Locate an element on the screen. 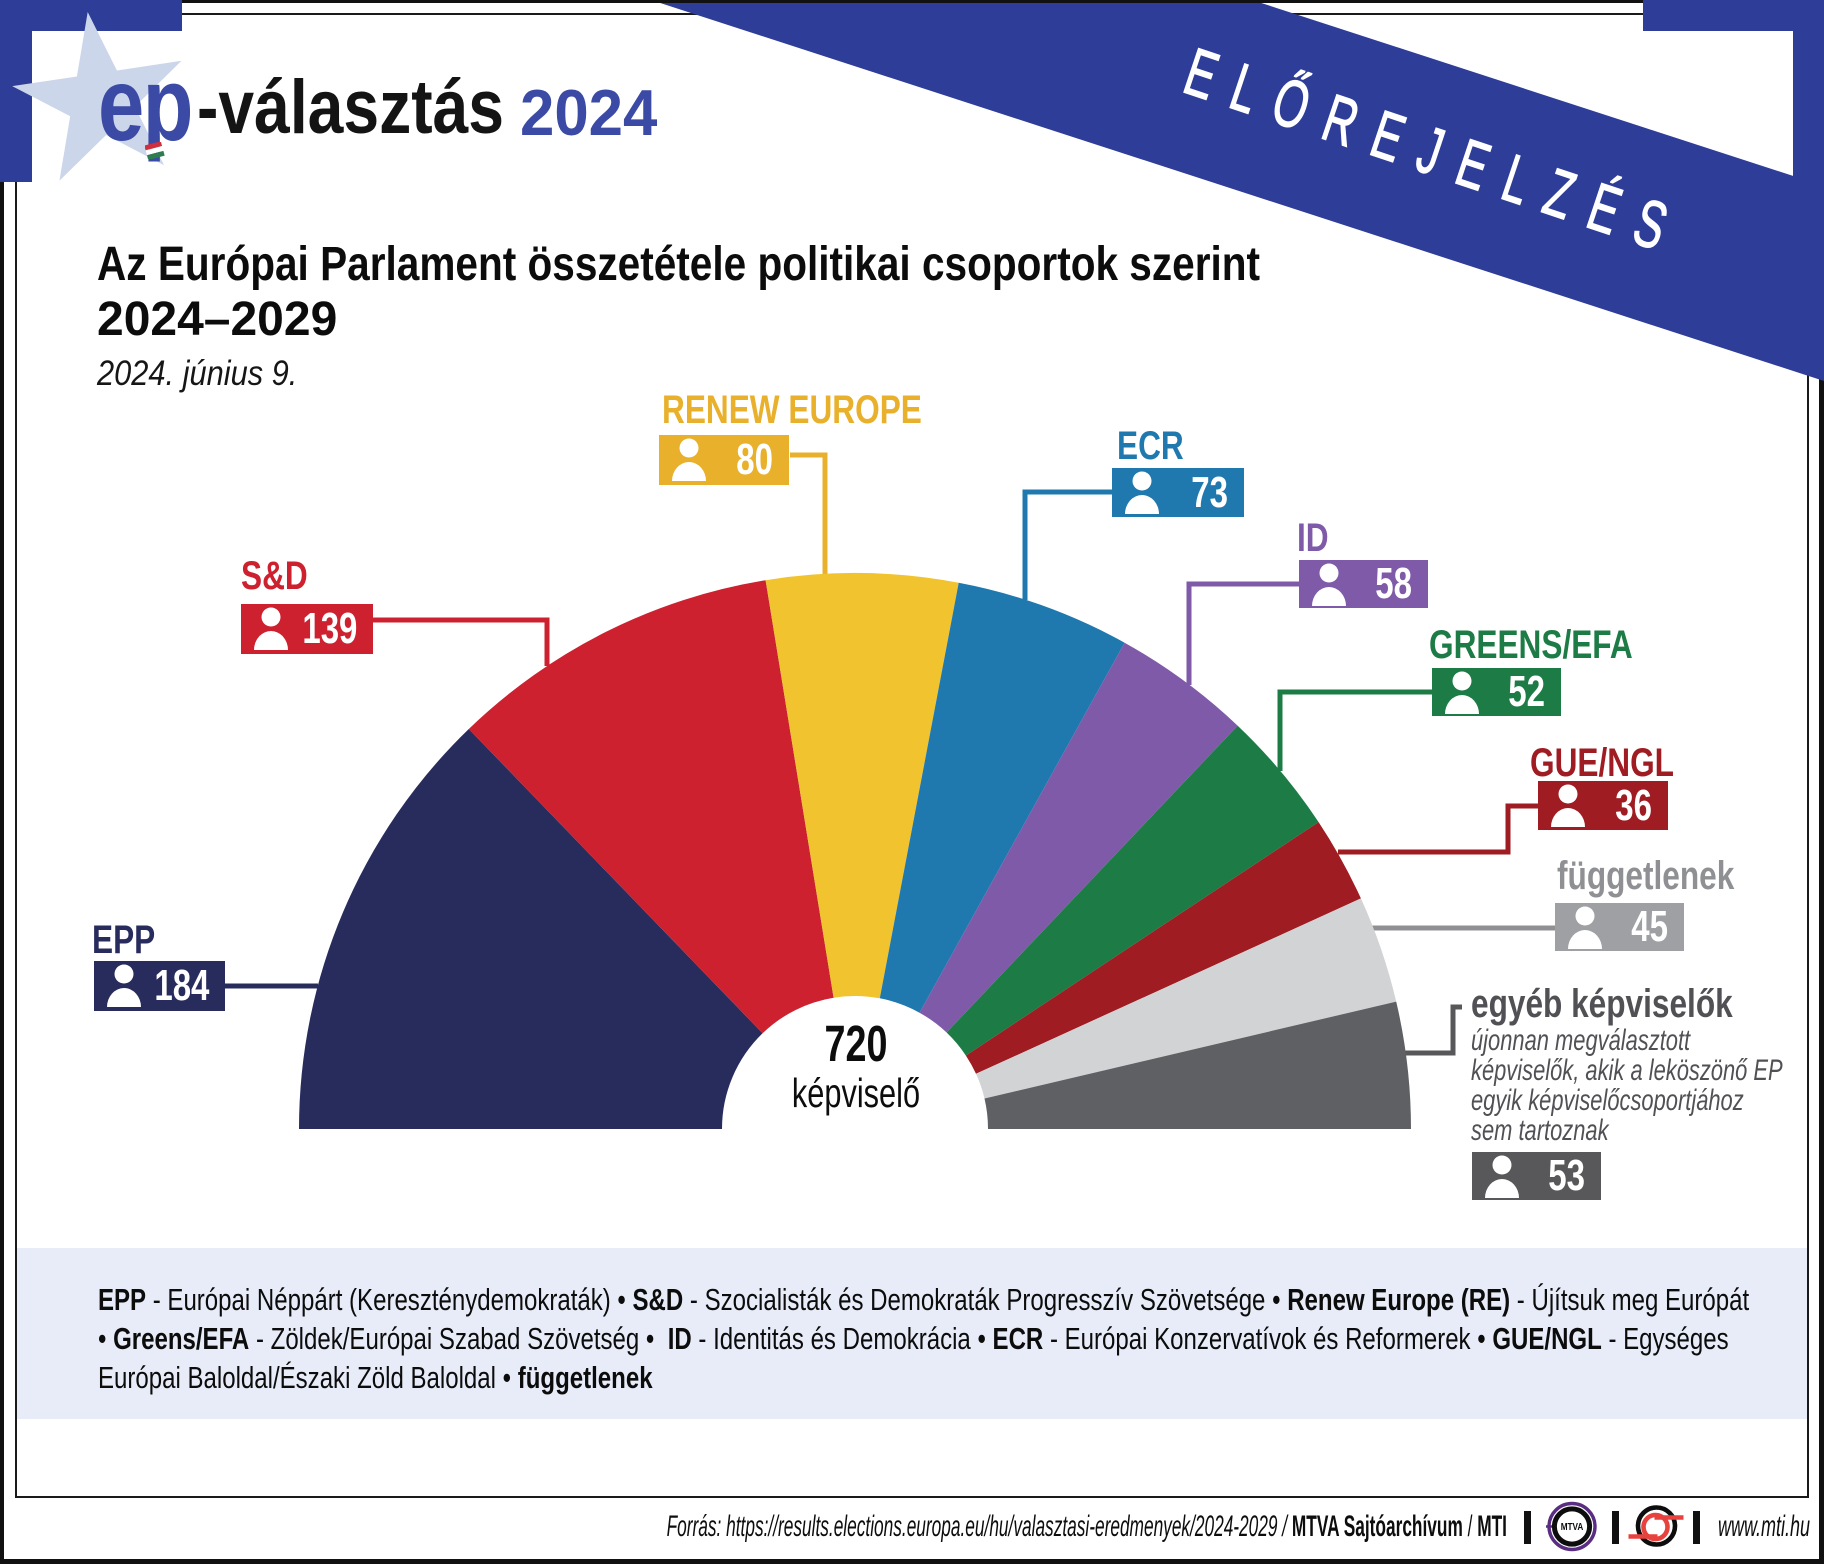  svg-text: MTVA is located at coordinates (1572, 1526).